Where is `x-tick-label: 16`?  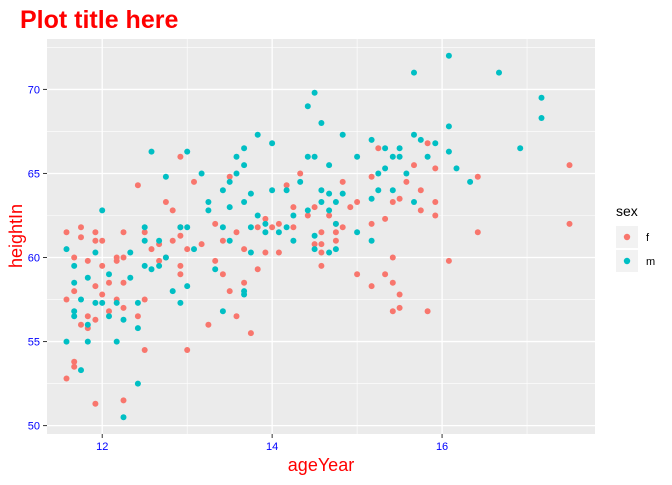
x-tick-label: 16 is located at coordinates (442, 447).